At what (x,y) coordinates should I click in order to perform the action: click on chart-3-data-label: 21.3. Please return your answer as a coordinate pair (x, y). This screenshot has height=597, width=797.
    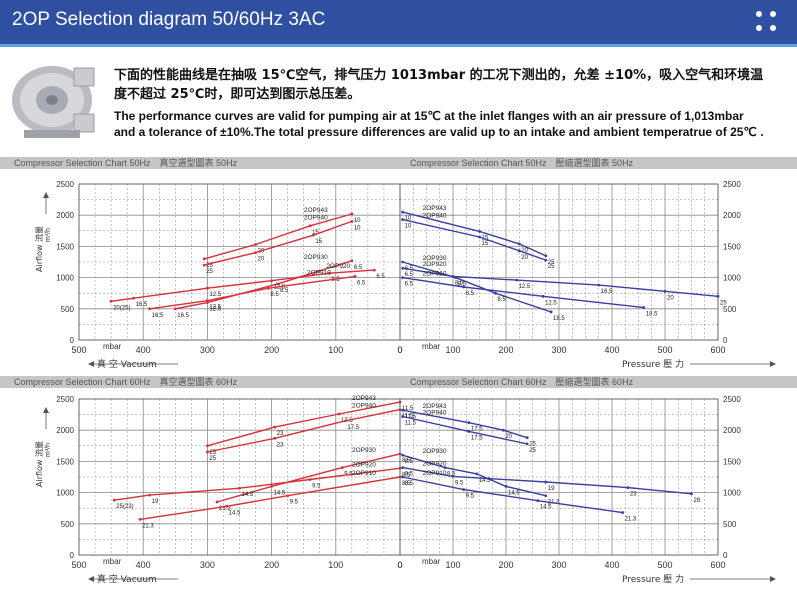
    Looking at the image, I should click on (631, 520).